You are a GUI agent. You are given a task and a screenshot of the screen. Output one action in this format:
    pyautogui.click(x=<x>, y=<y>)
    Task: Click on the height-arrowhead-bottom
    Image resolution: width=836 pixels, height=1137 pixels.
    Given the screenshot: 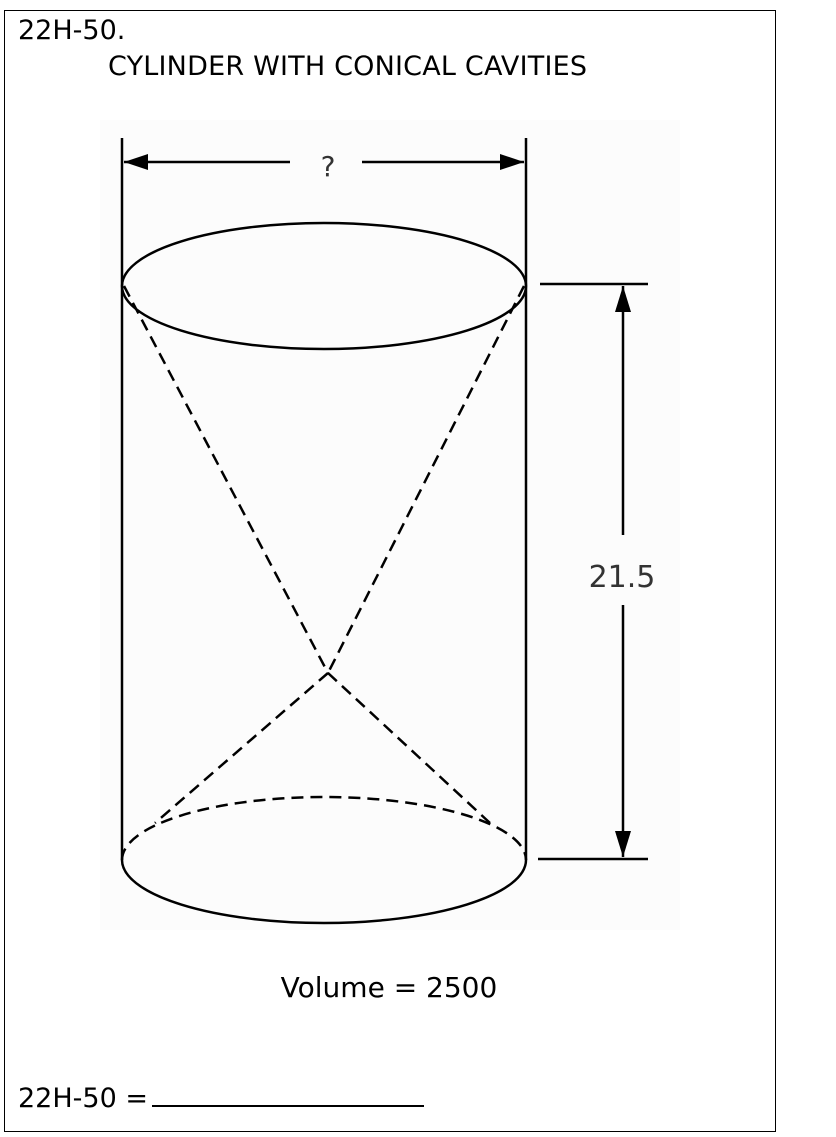 What is the action you would take?
    pyautogui.click(x=623, y=844)
    